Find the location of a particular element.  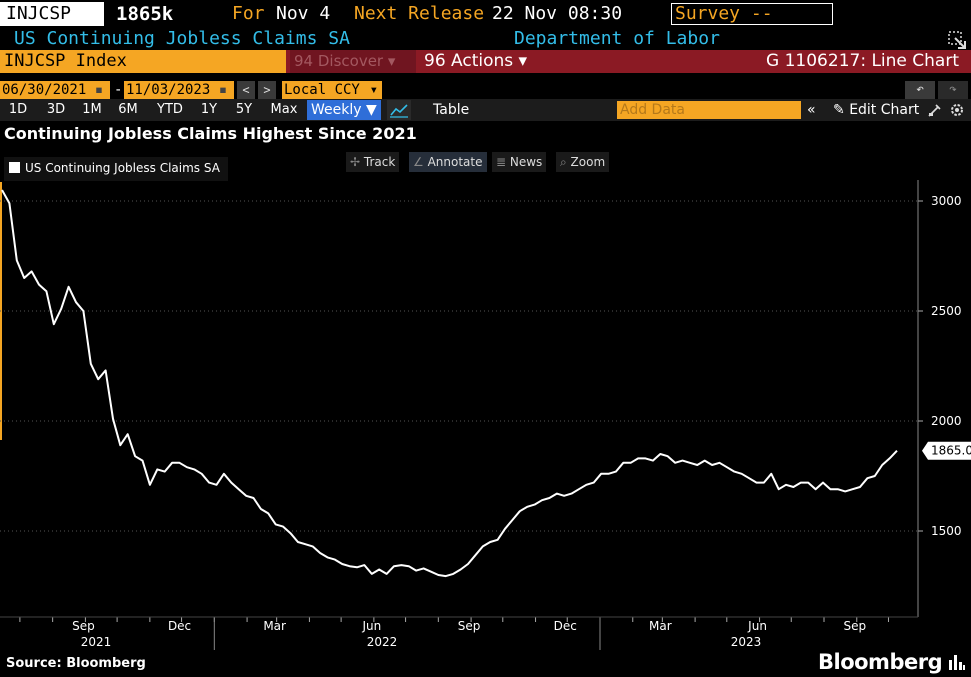

frequency-select: Weekly ▼ is located at coordinates (344, 110).